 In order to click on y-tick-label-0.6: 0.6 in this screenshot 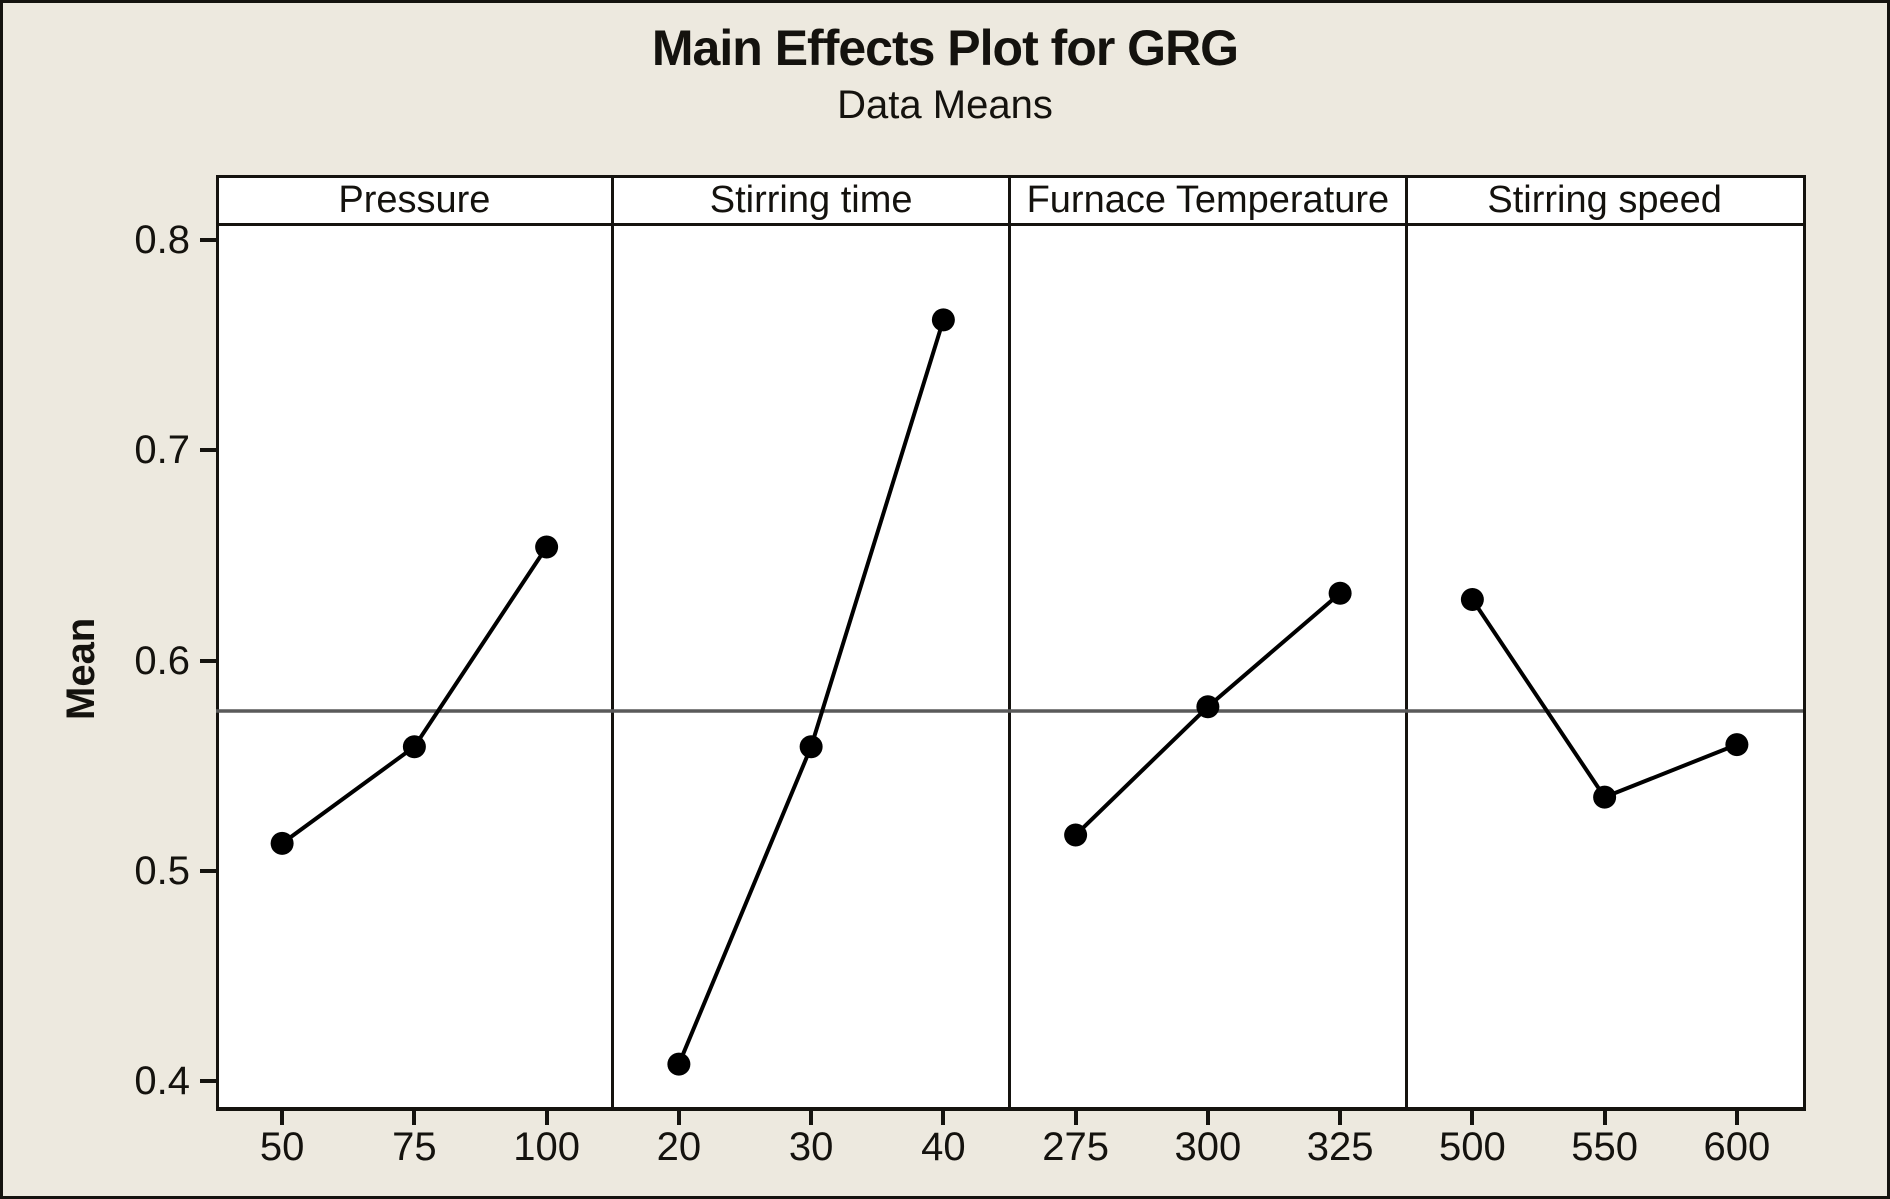, I will do `click(162, 660)`.